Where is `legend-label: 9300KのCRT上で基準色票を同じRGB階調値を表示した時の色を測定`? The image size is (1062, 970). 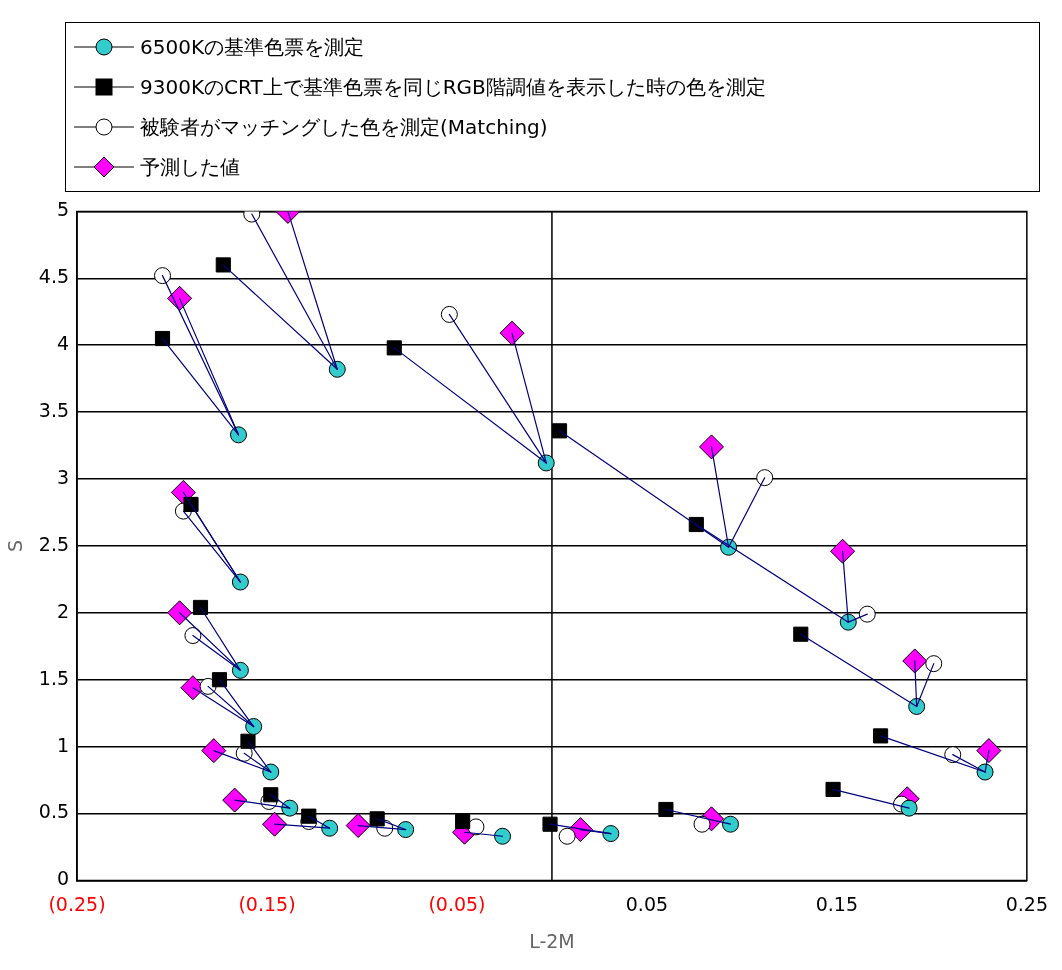
legend-label: 9300KのCRT上で基準色票を同じRGB階調値を表示した時の色を測定 is located at coordinates (453, 87).